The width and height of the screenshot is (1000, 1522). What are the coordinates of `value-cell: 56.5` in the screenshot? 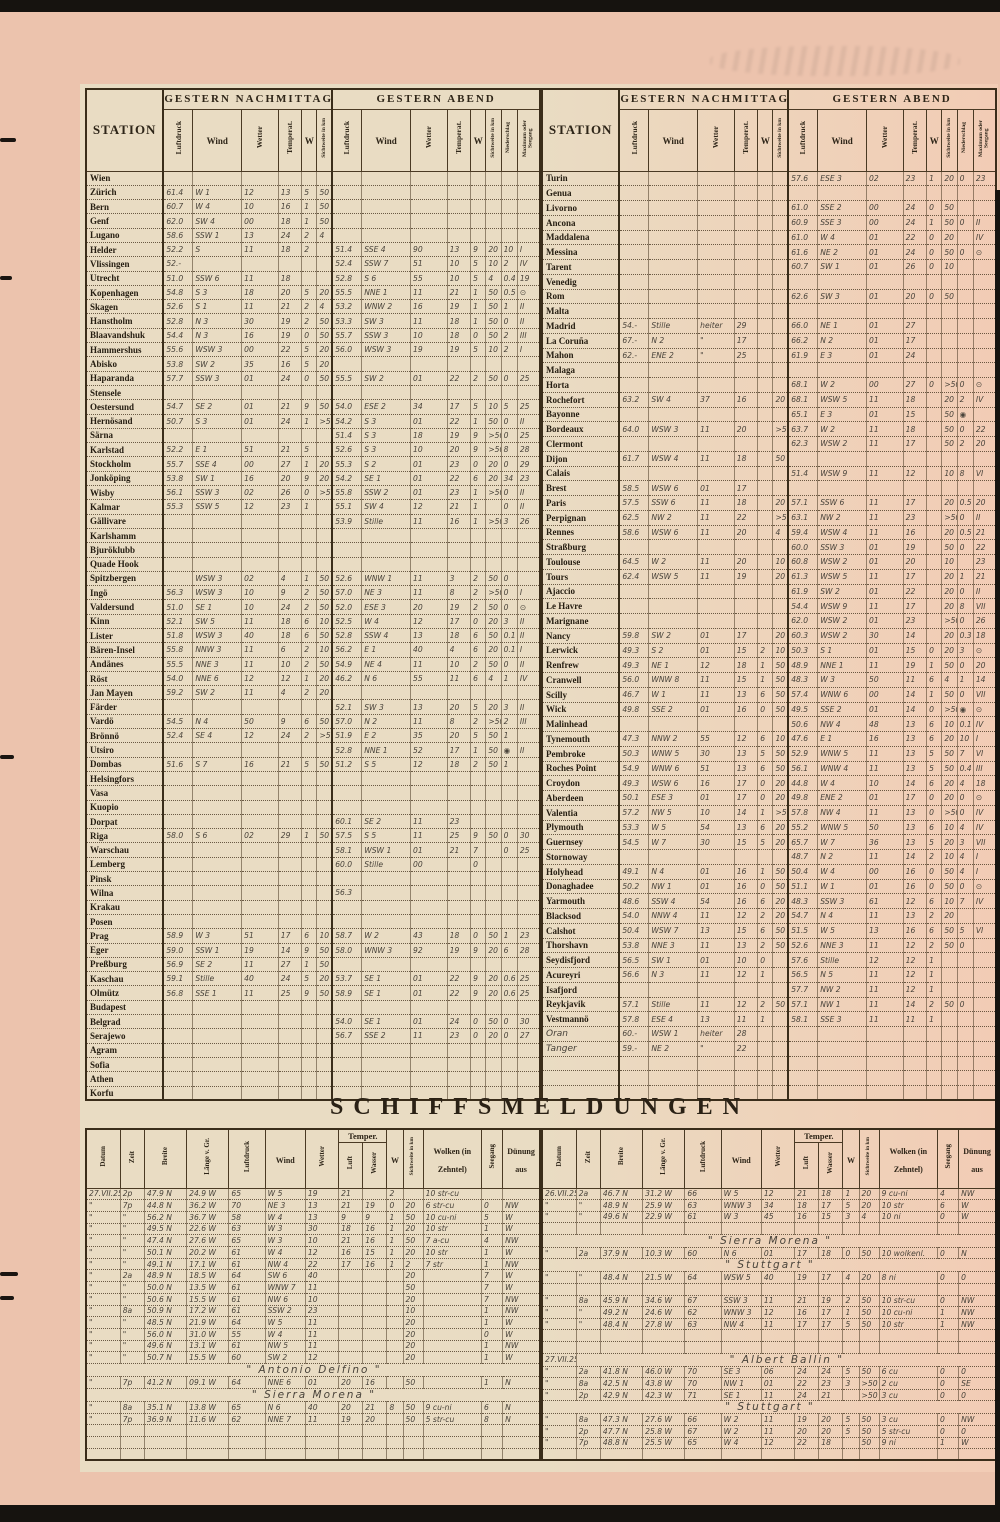 It's located at (803, 975).